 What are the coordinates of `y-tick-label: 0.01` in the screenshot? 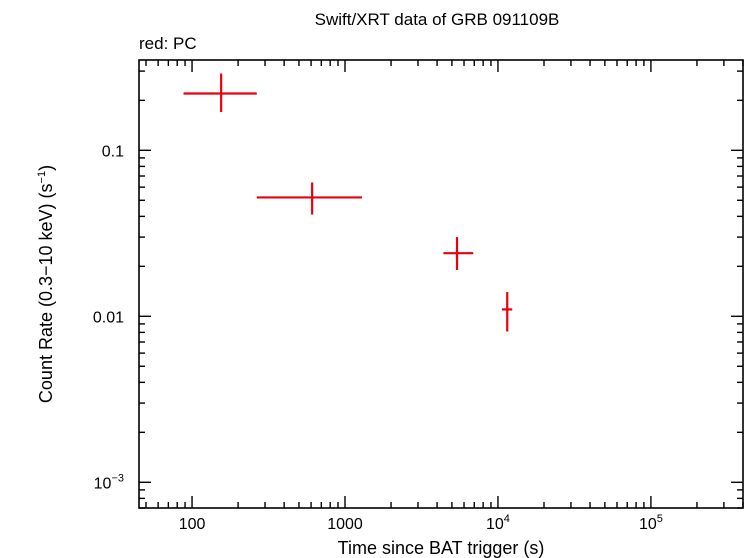 It's located at (108, 317).